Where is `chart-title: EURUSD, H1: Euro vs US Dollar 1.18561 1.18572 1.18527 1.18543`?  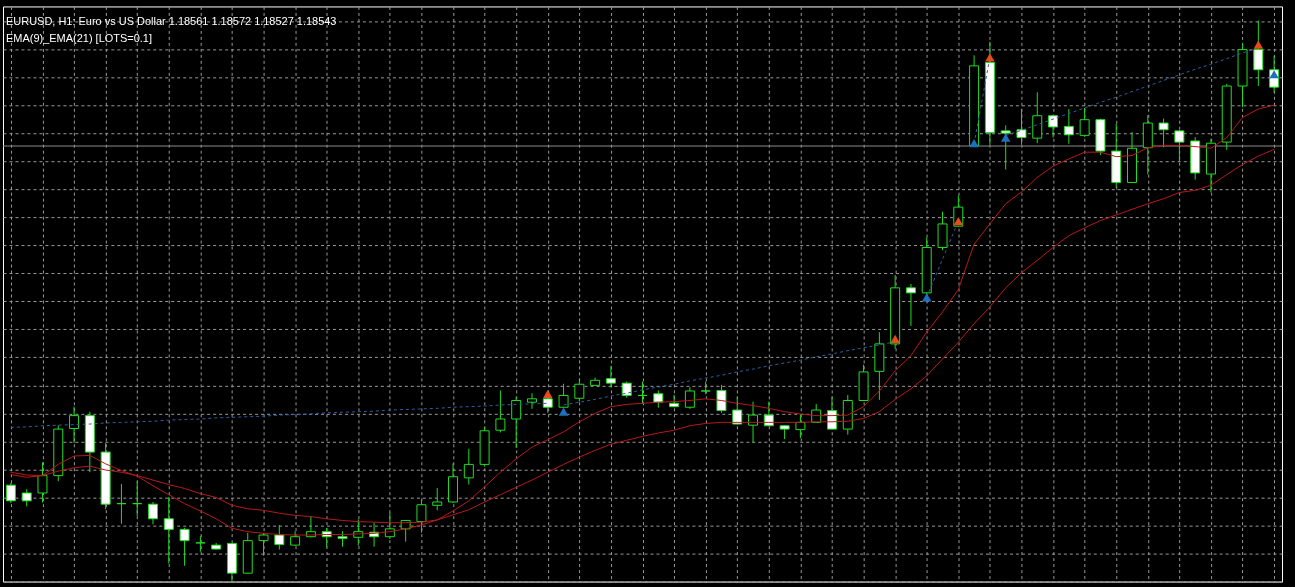 chart-title: EURUSD, H1: Euro vs US Dollar 1.18561 1.18572 1.18527 1.18543 is located at coordinates (171, 21).